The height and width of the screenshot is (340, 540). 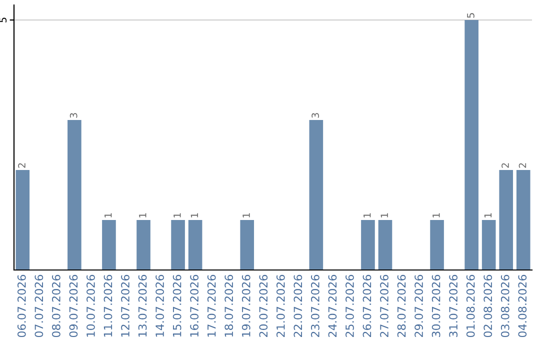 I want to click on x-tick-label: 03.08.2026, so click(x=505, y=306).